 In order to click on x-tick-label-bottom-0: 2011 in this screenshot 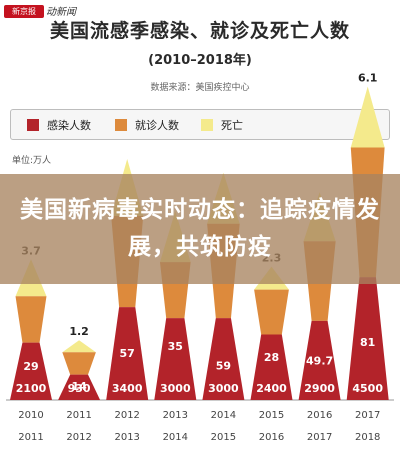, I will do `click(30, 437)`.